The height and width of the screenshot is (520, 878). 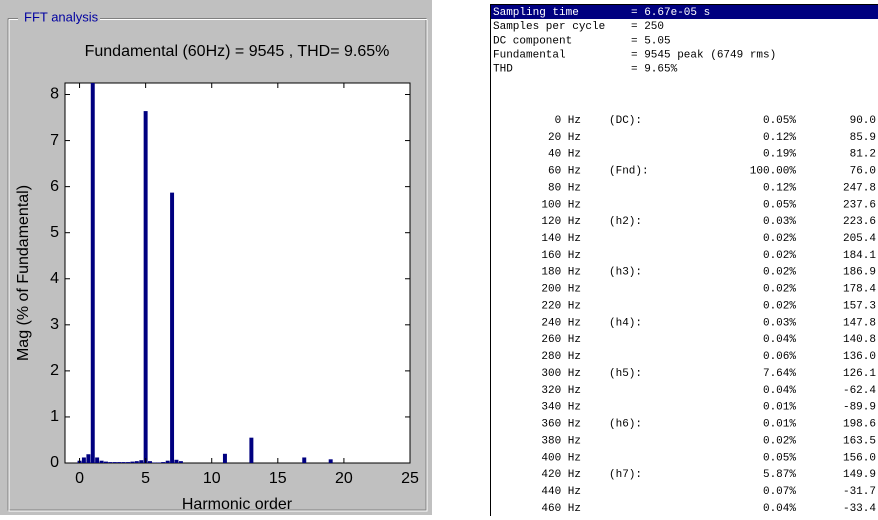 What do you see at coordinates (859, 273) in the screenshot?
I see `row-phase: 186.9` at bounding box center [859, 273].